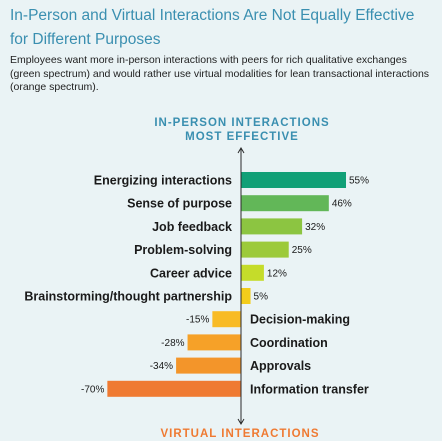 The height and width of the screenshot is (441, 442). What do you see at coordinates (272, 226) in the screenshot?
I see `bar-job-feedback` at bounding box center [272, 226].